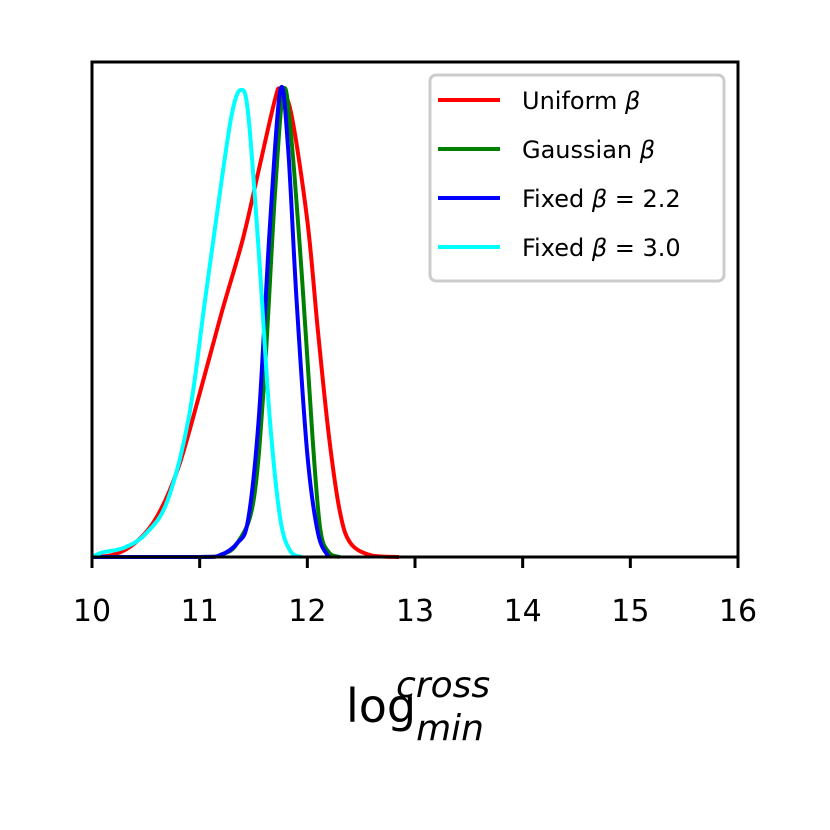  I want to click on x-tick-label: 10, so click(92, 611).